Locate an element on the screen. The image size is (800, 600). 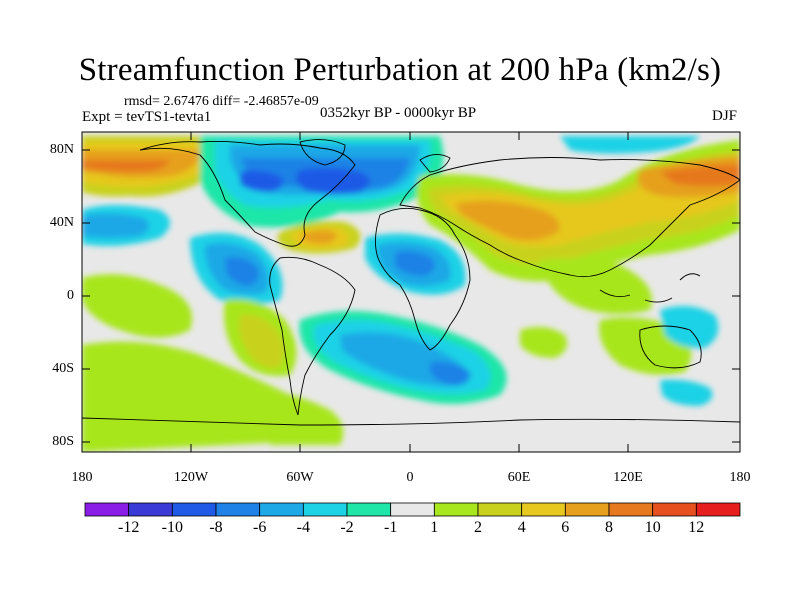
experiment-label: Expt = tevTS1-tevta1 is located at coordinates (147, 117).